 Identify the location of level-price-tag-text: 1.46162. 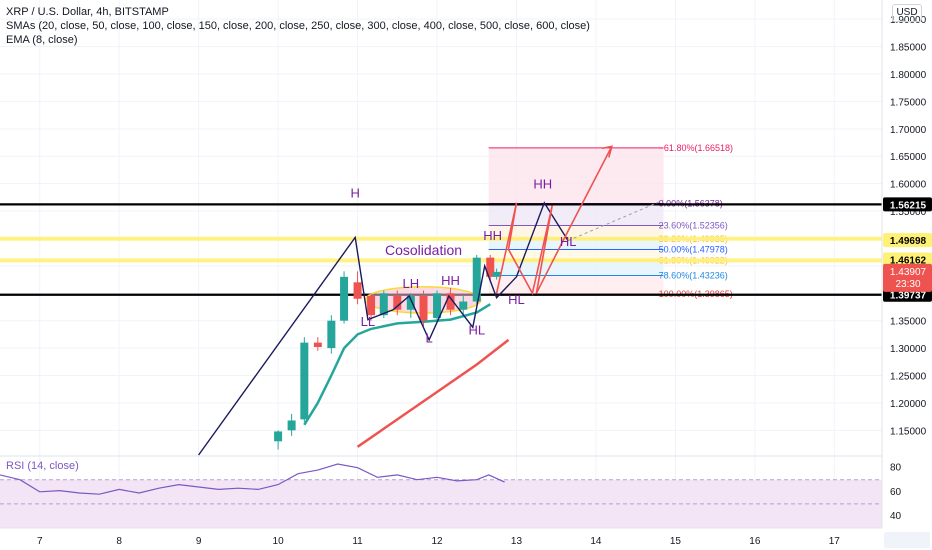
(908, 261).